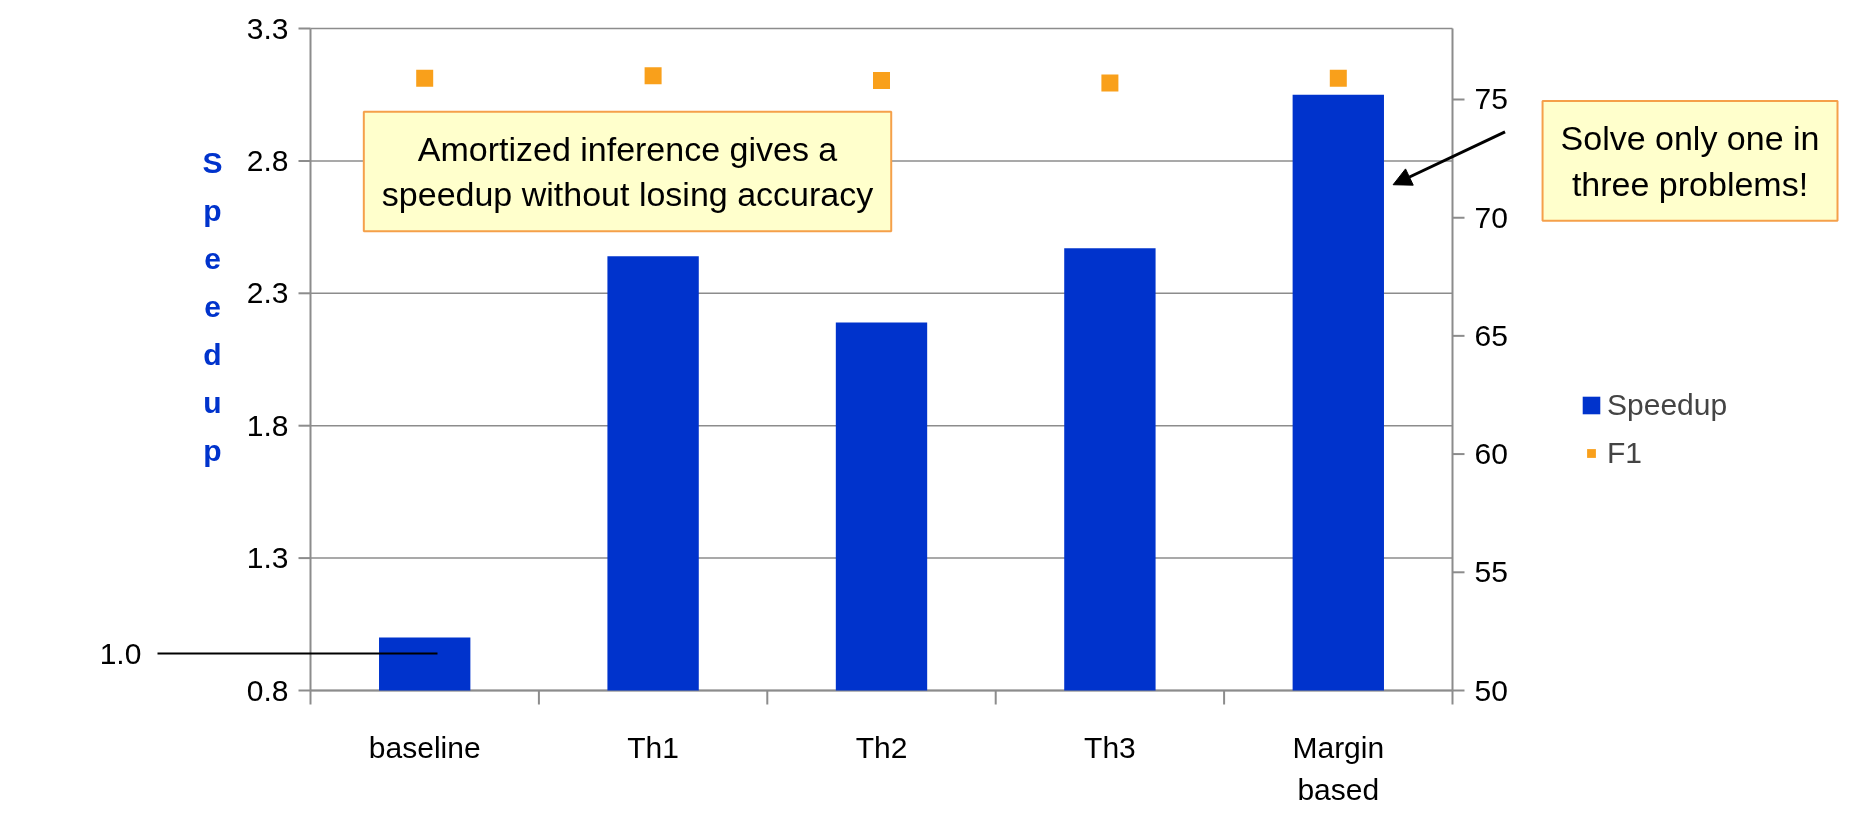  I want to click on y-tick-label: 2.8, so click(267, 160).